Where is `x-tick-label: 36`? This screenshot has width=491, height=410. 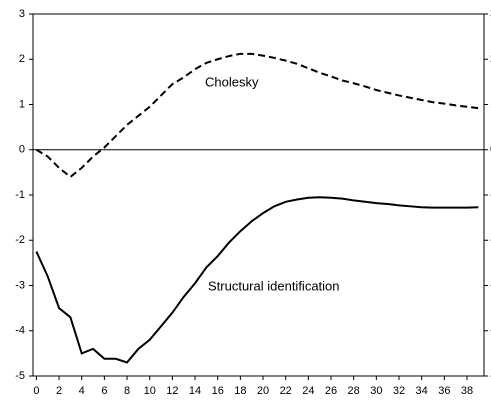 x-tick-label: 36 is located at coordinates (444, 391).